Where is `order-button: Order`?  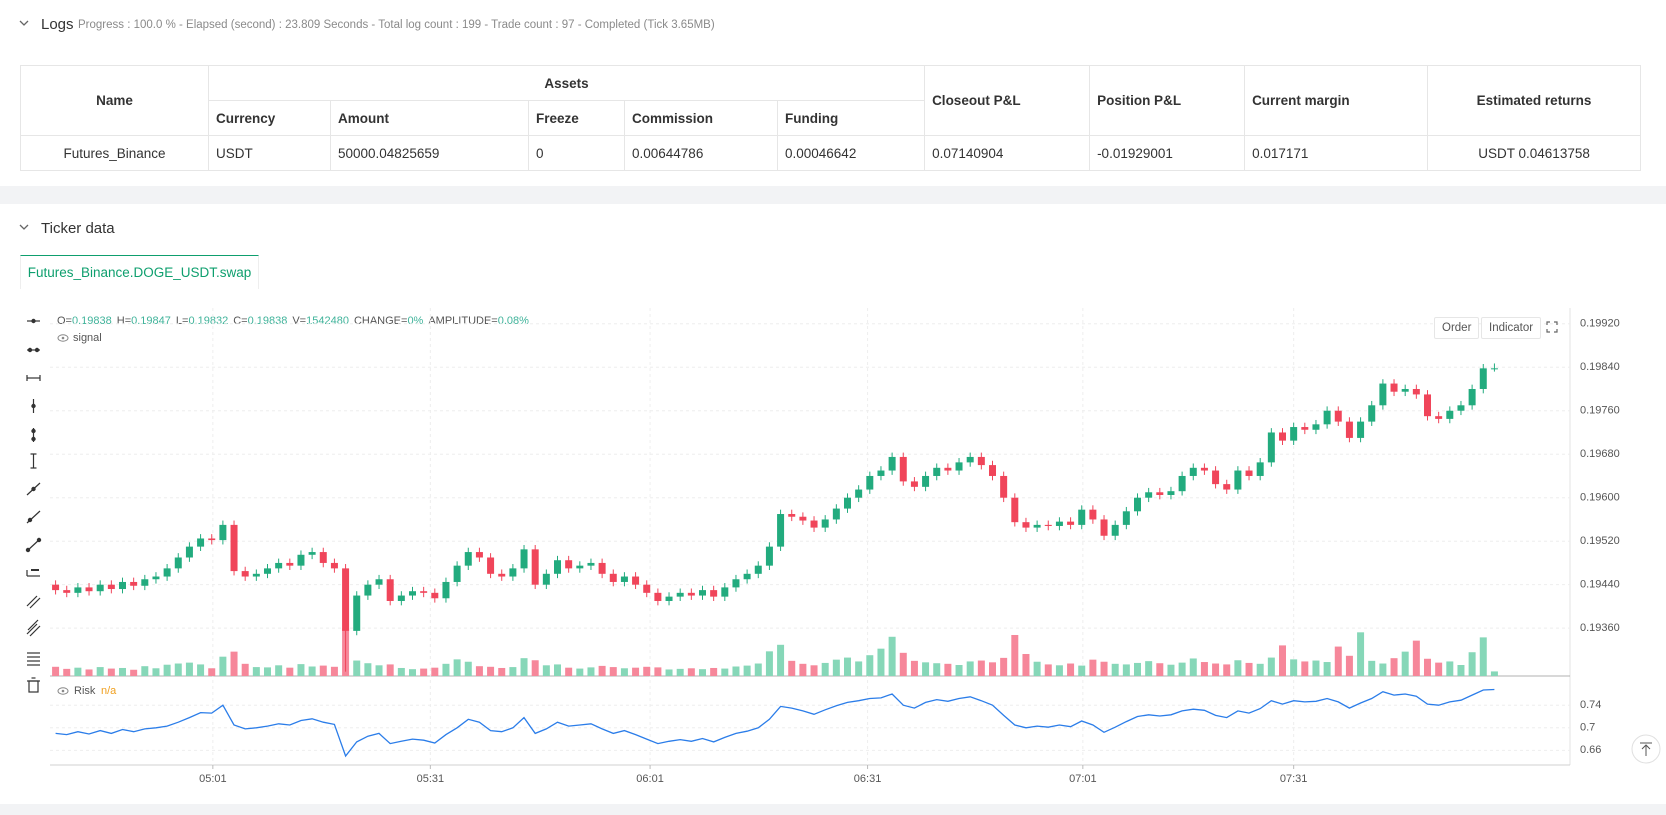 order-button: Order is located at coordinates (1457, 328).